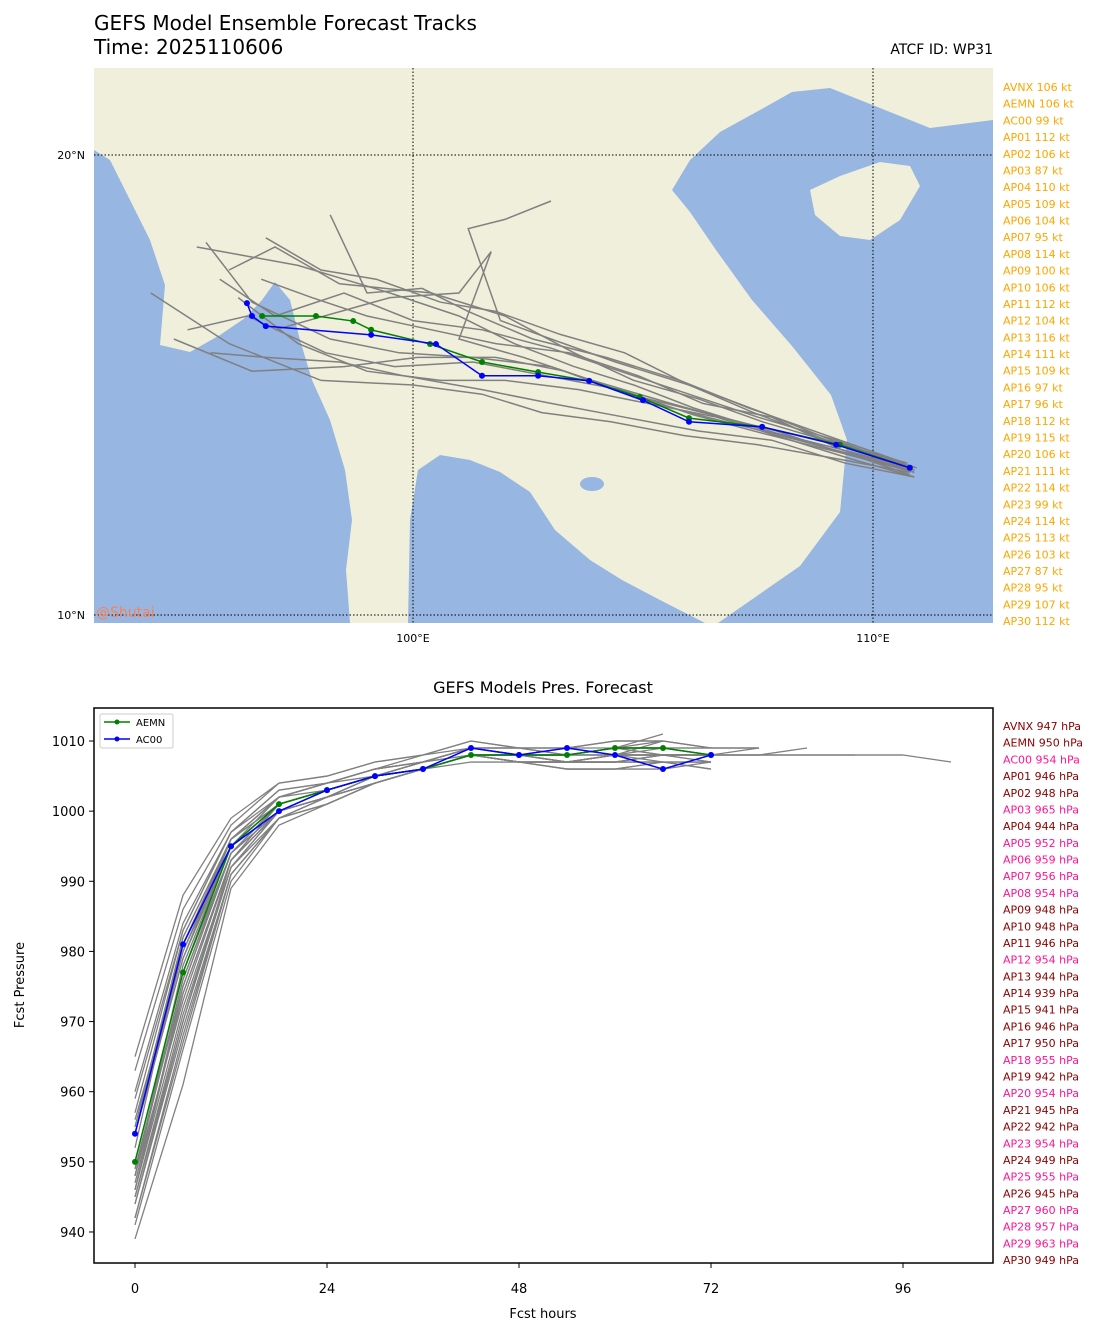 This screenshot has width=1108, height=1335. I want to click on y-tick-label: 950, so click(72, 1163).